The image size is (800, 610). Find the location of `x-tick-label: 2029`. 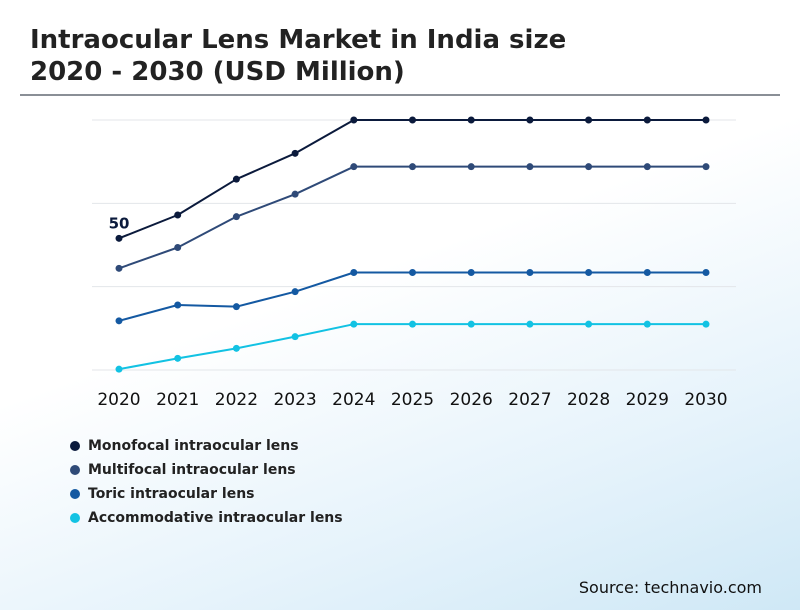

x-tick-label: 2029 is located at coordinates (647, 400).